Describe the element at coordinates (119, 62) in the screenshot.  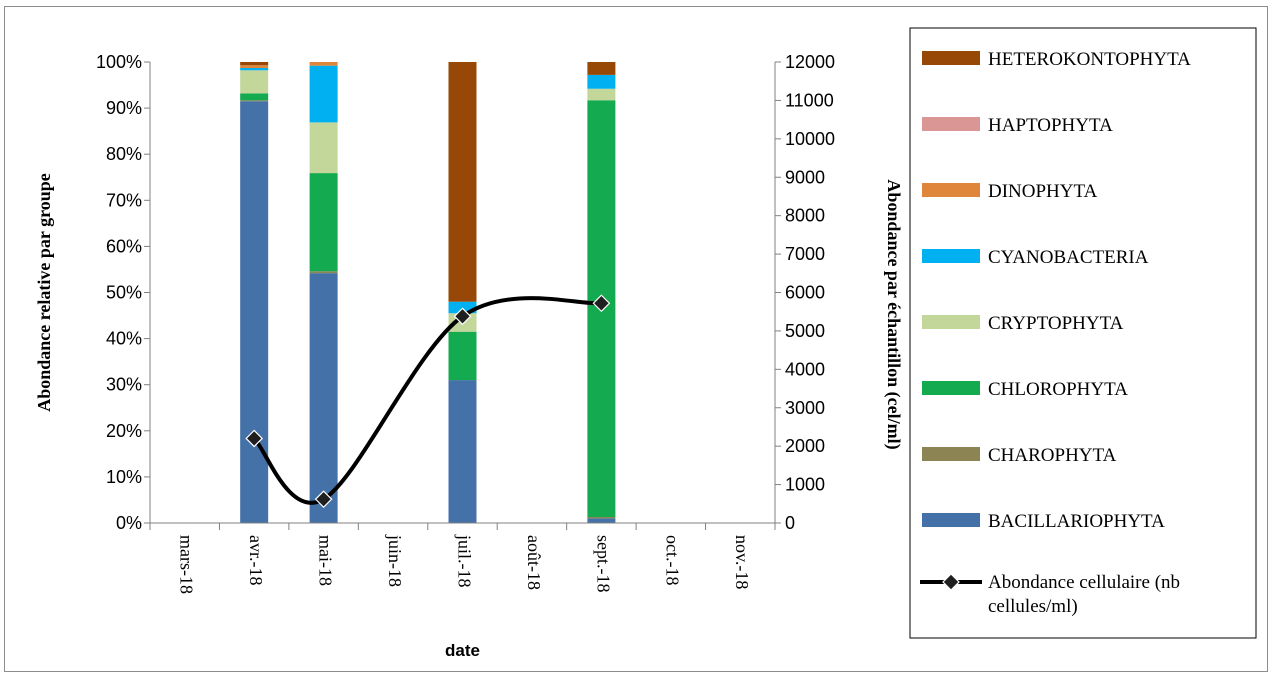
I see `y-tick-label: 100%` at that location.